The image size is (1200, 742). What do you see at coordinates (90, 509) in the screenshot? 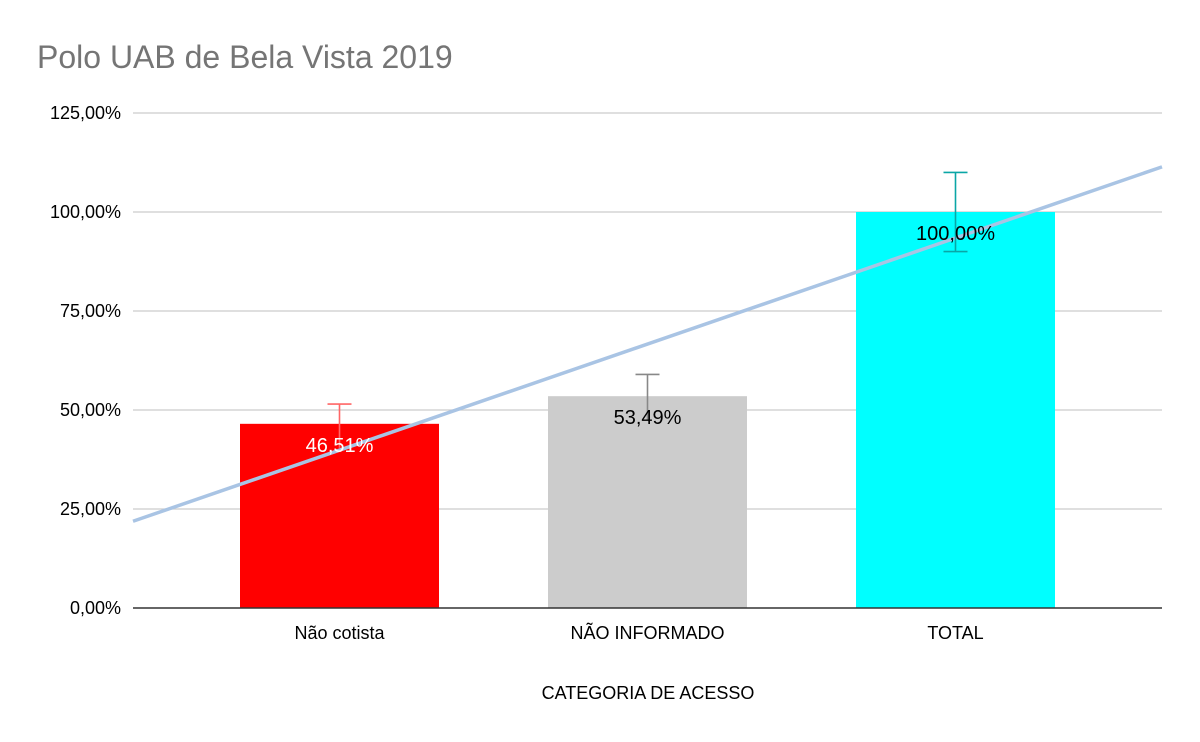
I see `y-tick-label: 25,00%` at bounding box center [90, 509].